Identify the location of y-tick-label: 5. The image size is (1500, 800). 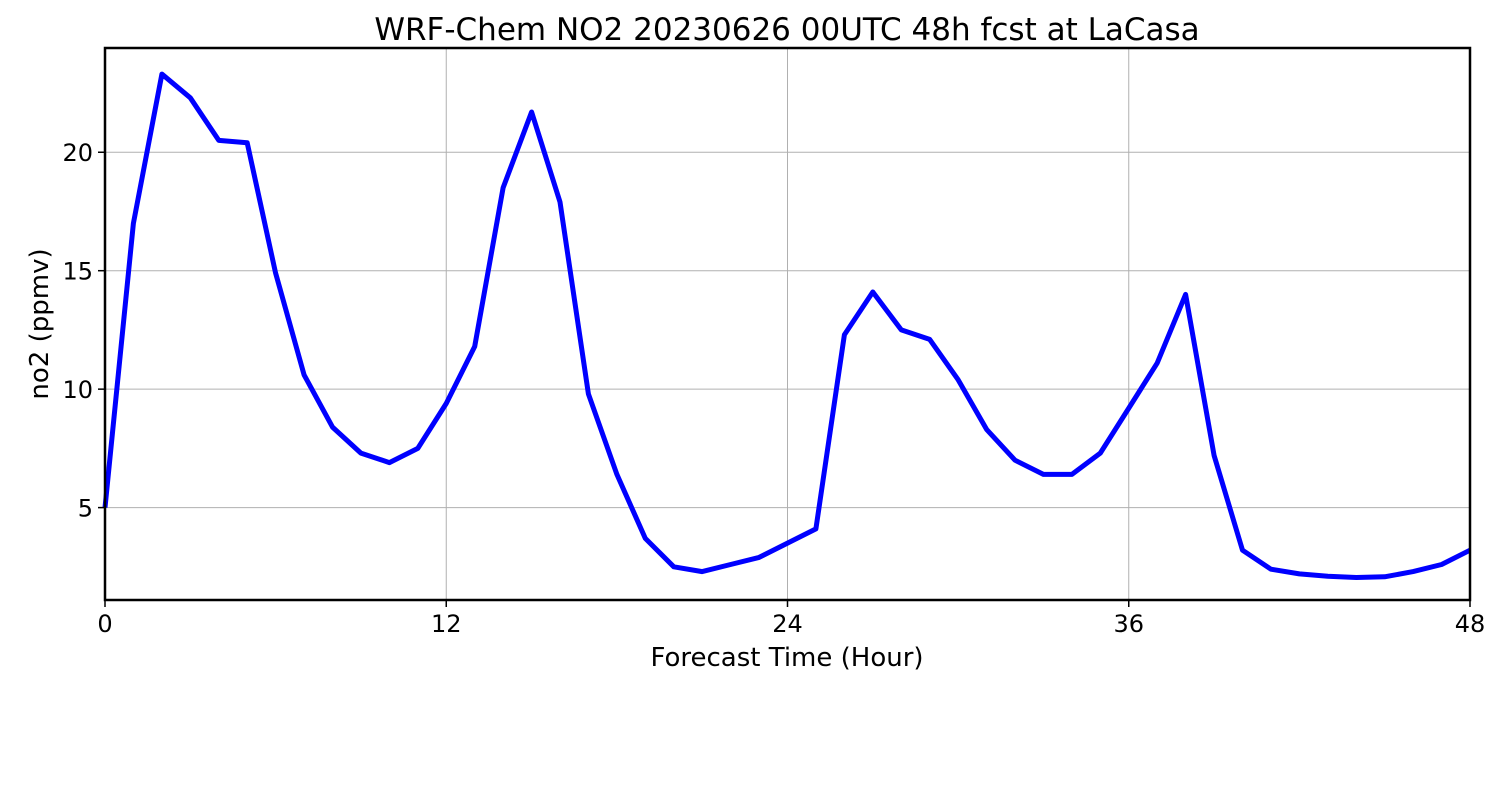
(85, 509).